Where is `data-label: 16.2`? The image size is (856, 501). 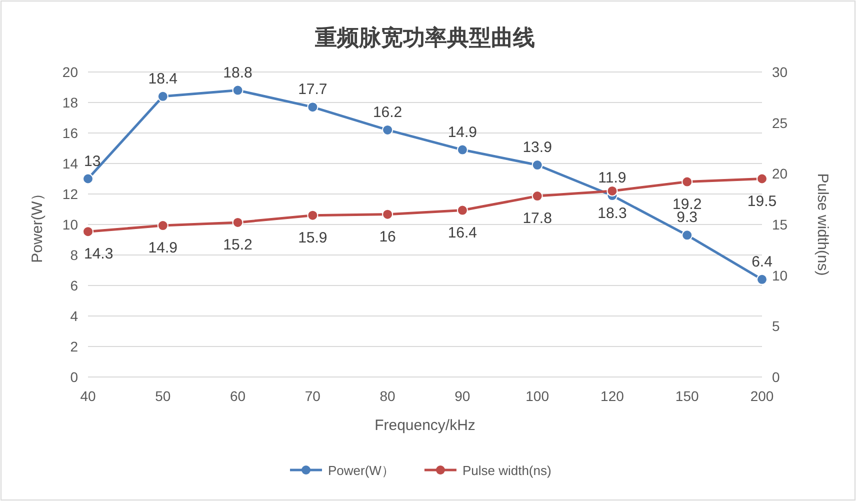 data-label: 16.2 is located at coordinates (387, 112).